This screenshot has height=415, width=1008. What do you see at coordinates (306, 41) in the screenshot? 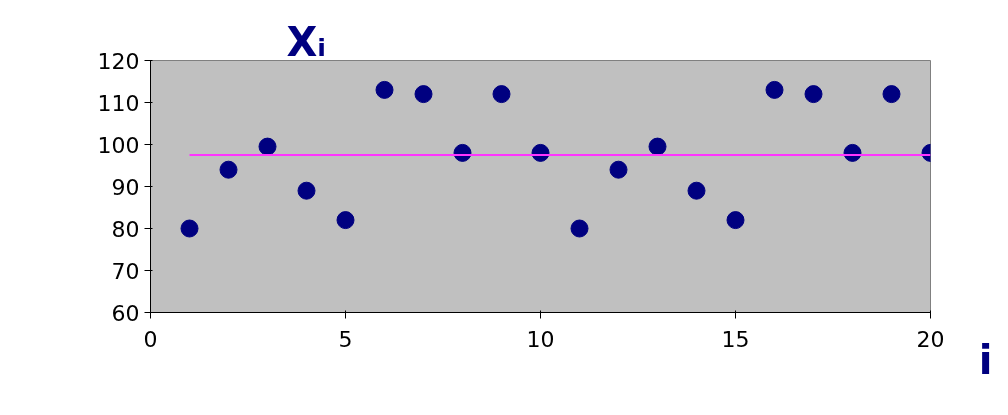
I see `y-axis-title: Xᵢ` at bounding box center [306, 41].